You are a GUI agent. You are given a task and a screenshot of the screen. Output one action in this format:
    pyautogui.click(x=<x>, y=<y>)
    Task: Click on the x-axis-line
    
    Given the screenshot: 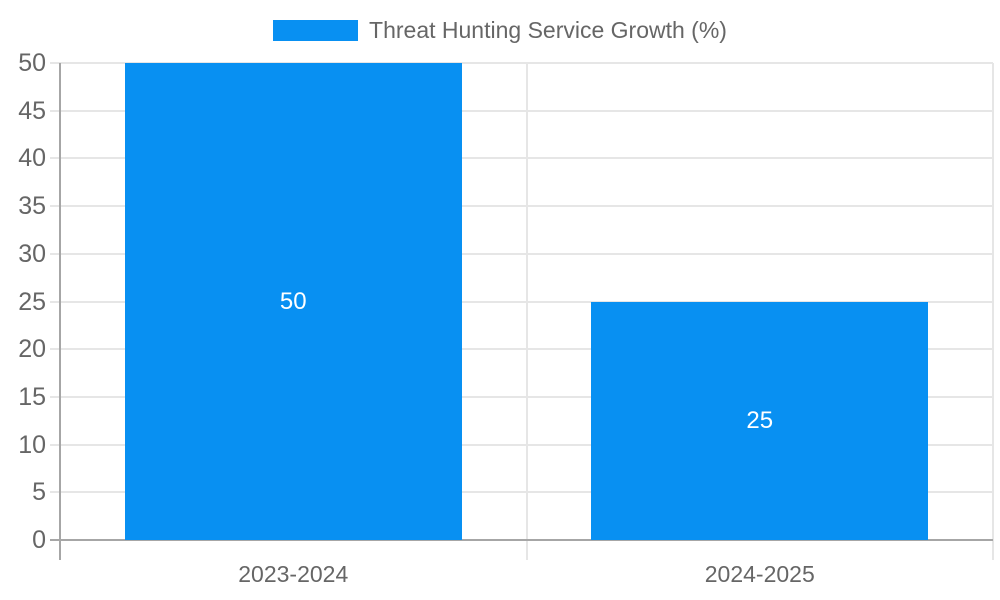 What is the action you would take?
    pyautogui.click(x=526, y=540)
    